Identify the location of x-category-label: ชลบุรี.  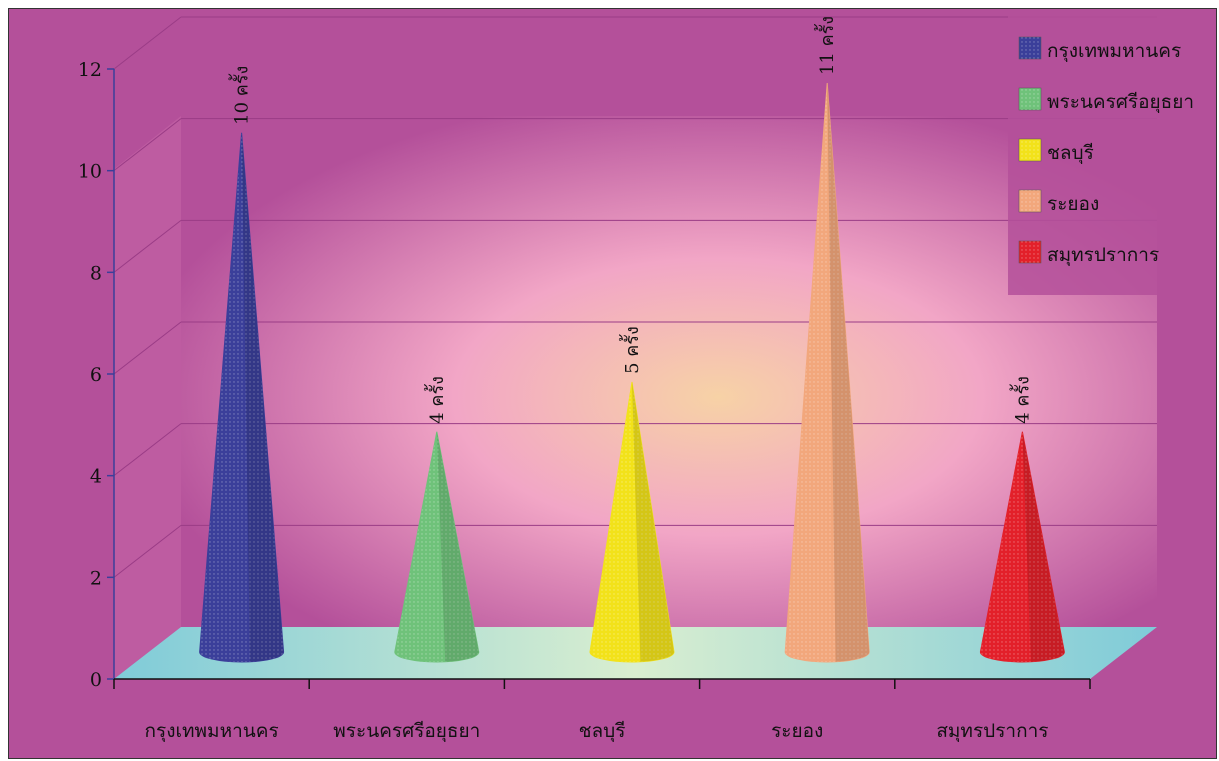
(602, 731).